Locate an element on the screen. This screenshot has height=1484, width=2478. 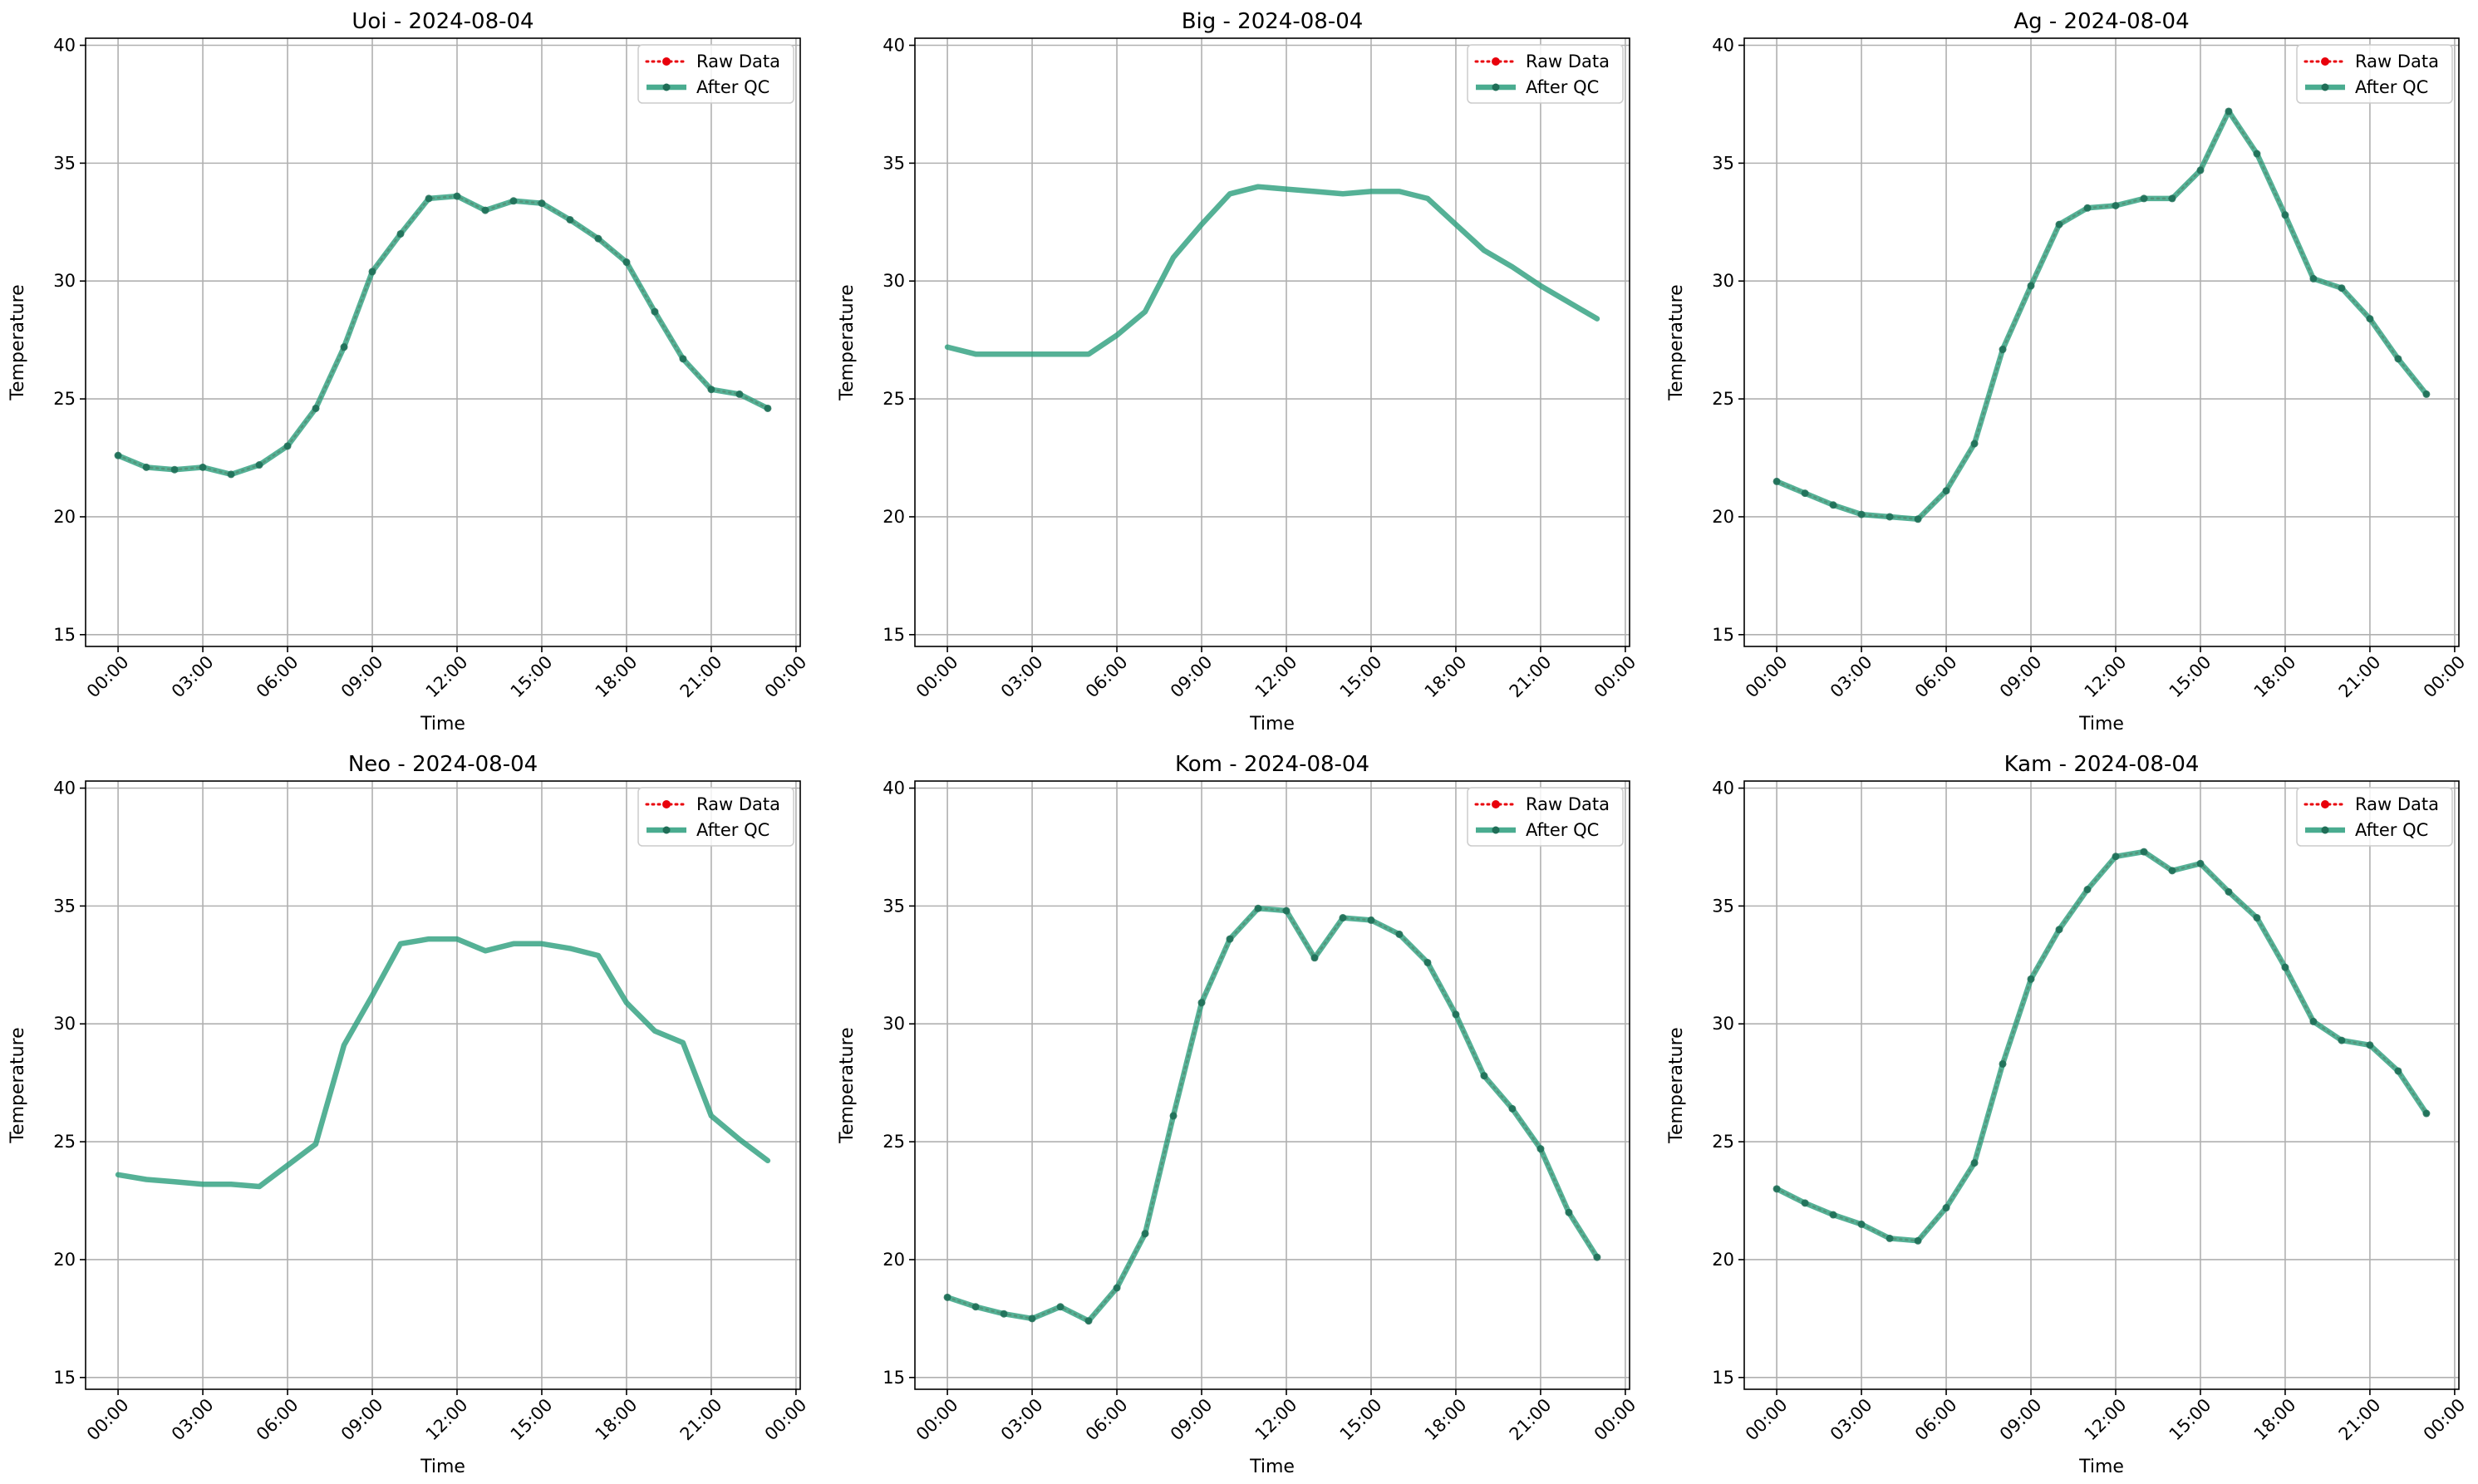
x-tick-label: 03:00 is located at coordinates (193, 677).